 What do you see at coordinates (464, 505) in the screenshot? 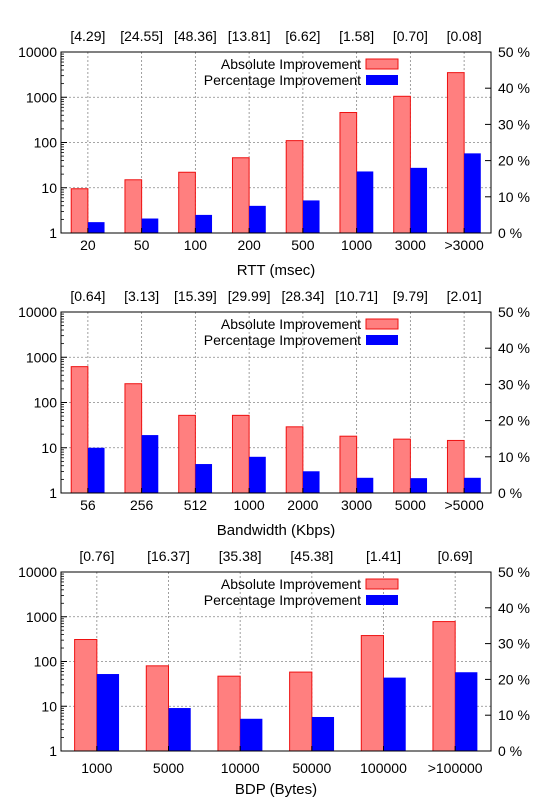
I see `x-tick-label: >5000` at bounding box center [464, 505].